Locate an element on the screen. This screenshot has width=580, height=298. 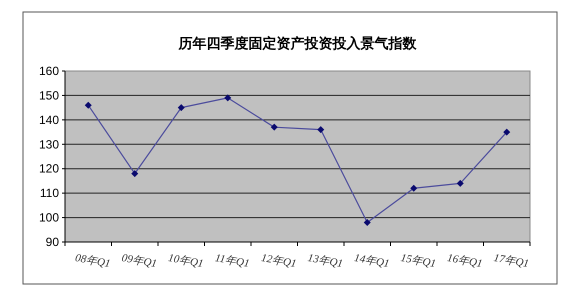
y-tick-label: 160 is located at coordinates (49, 71).